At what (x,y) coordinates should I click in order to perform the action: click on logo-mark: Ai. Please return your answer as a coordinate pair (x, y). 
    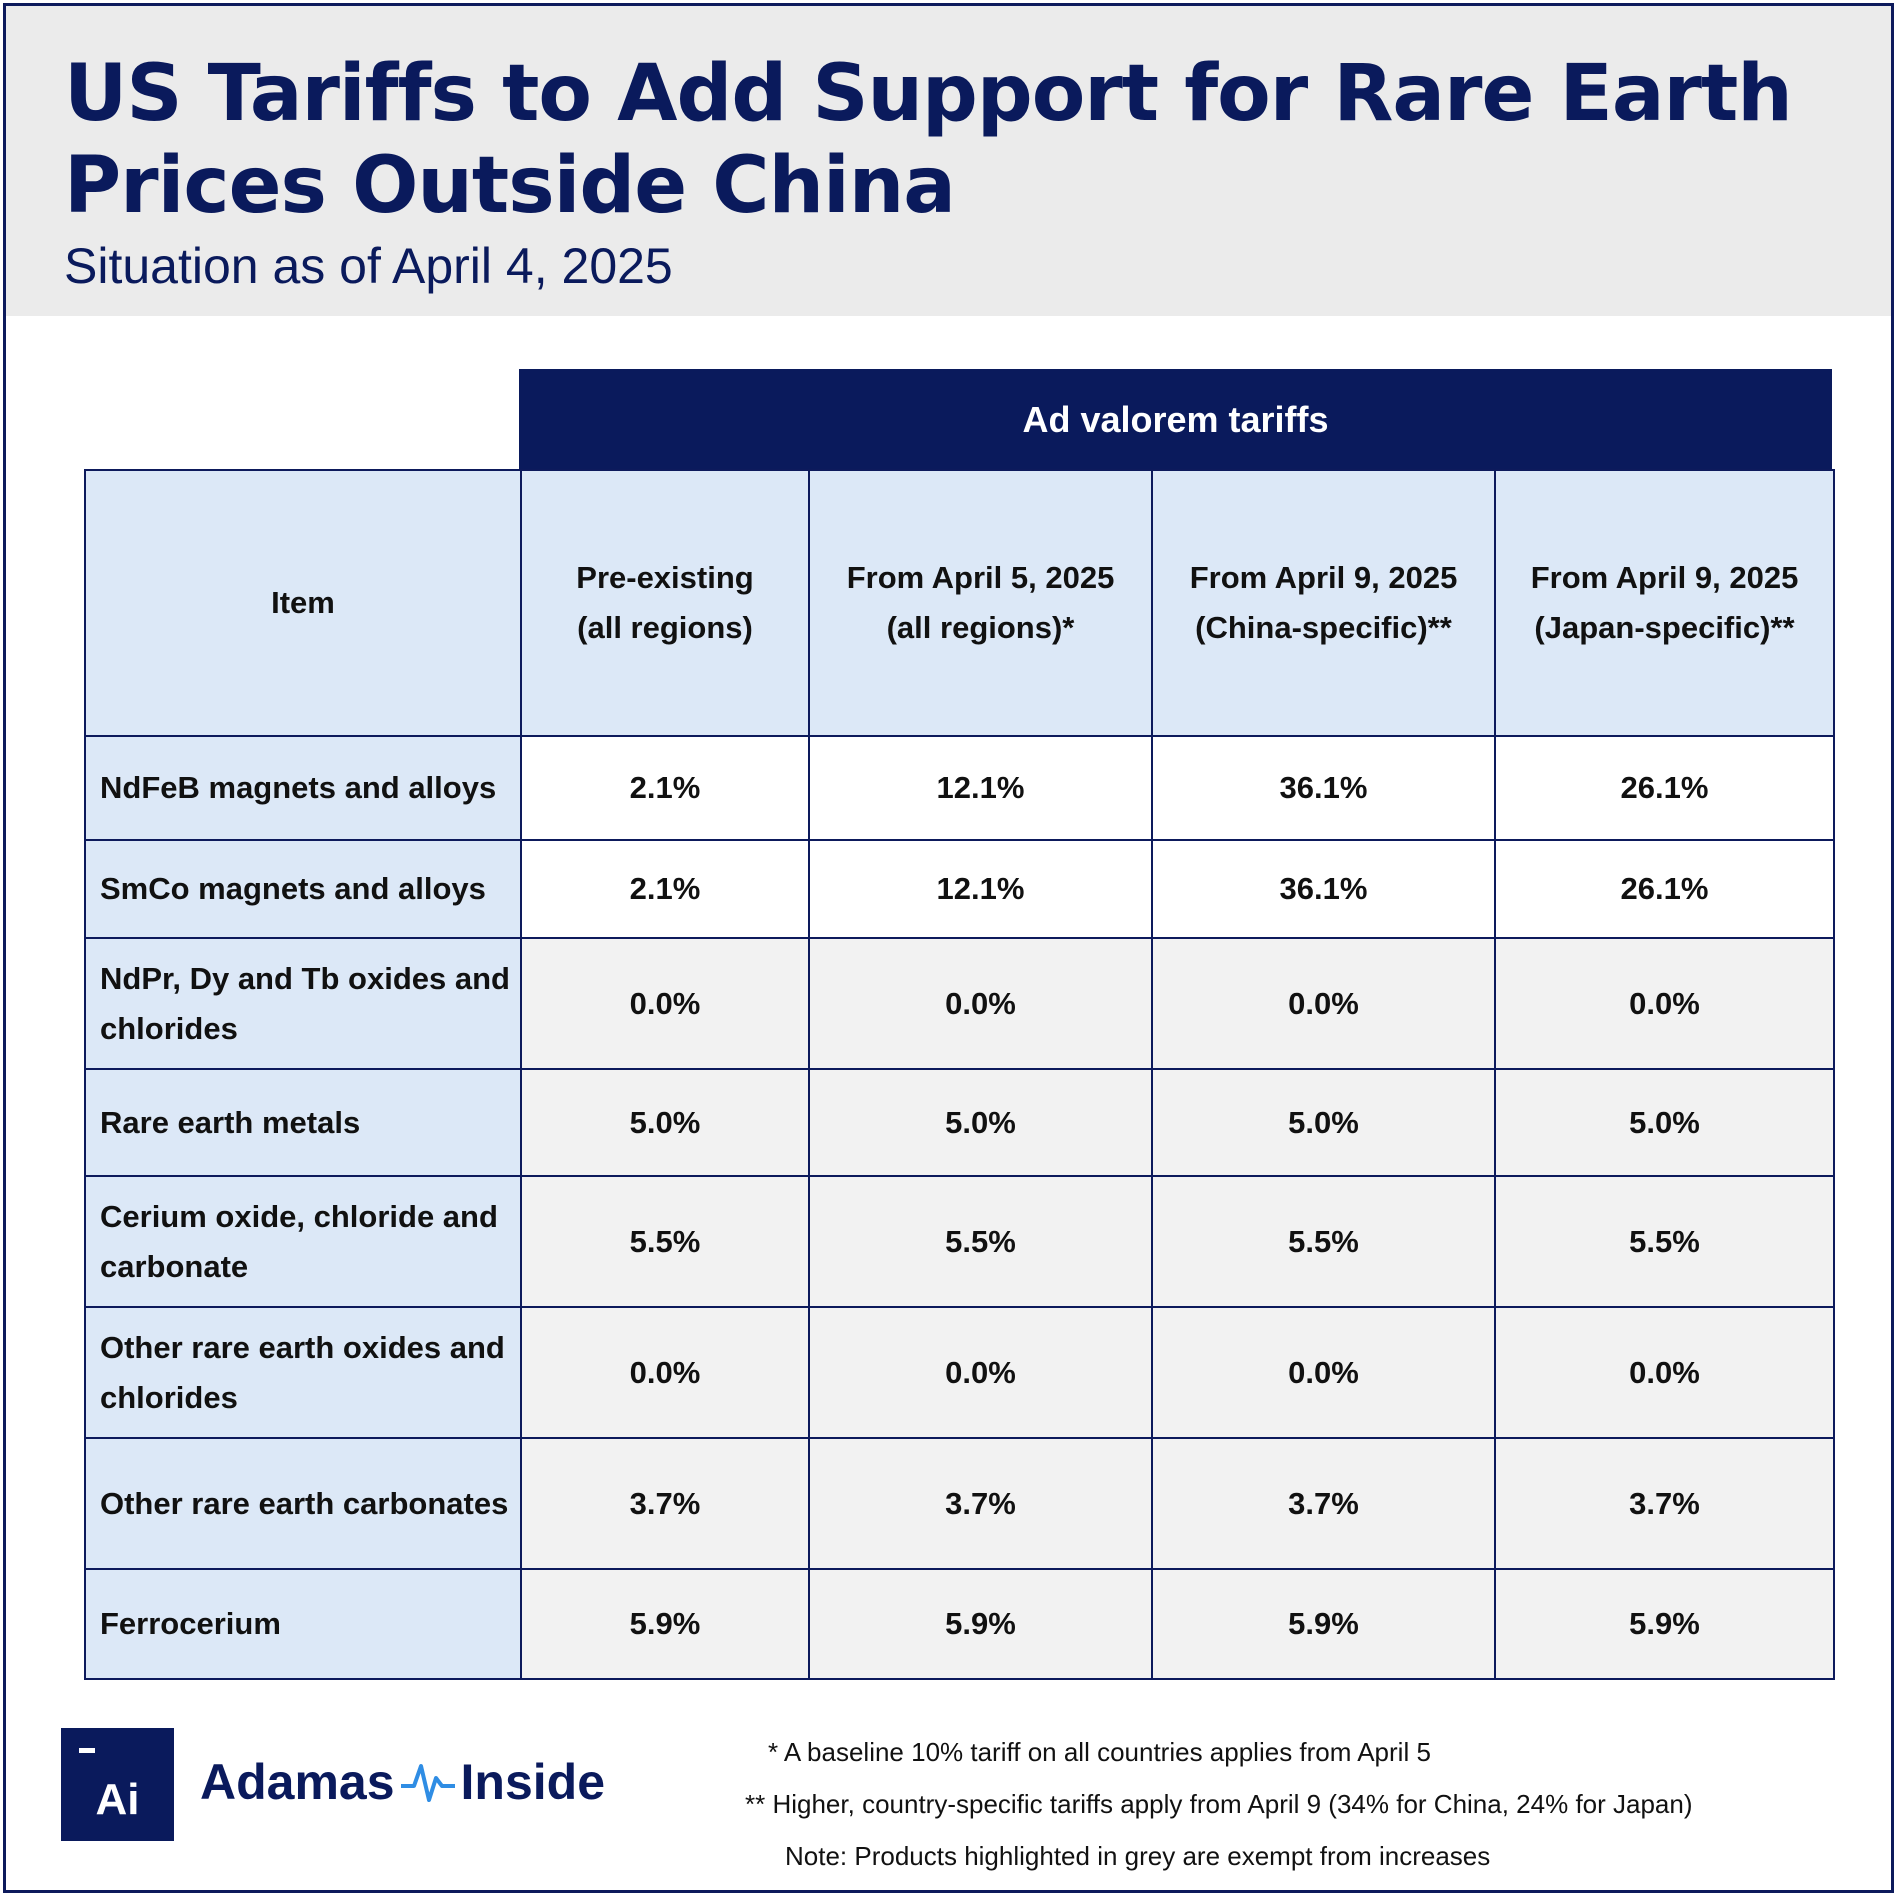
    Looking at the image, I should click on (117, 1784).